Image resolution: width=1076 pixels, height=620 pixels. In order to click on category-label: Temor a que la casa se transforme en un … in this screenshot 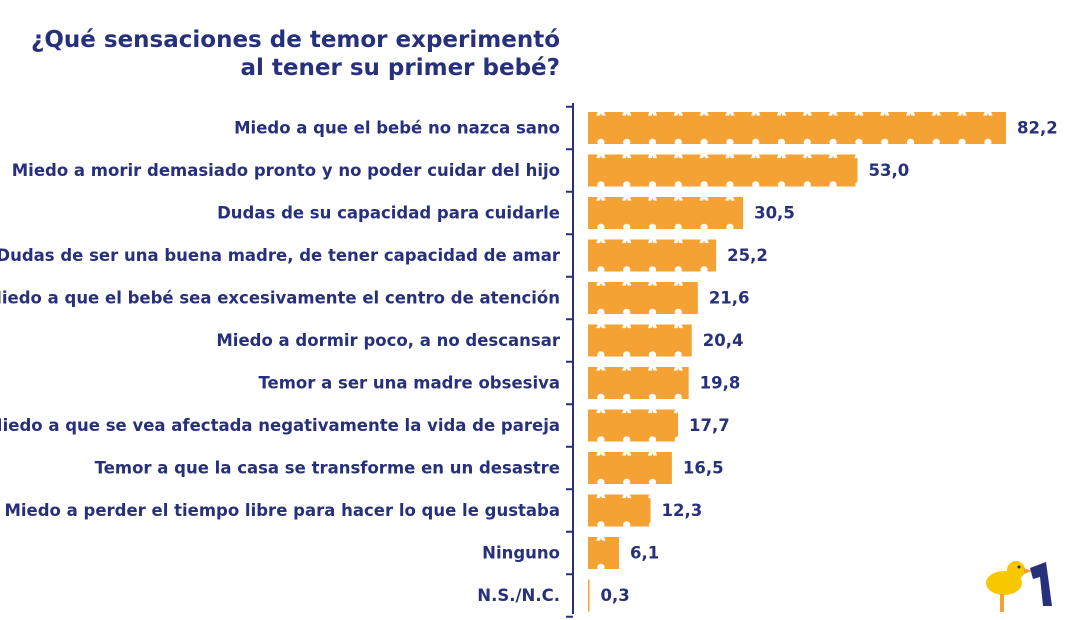, I will do `click(327, 468)`.